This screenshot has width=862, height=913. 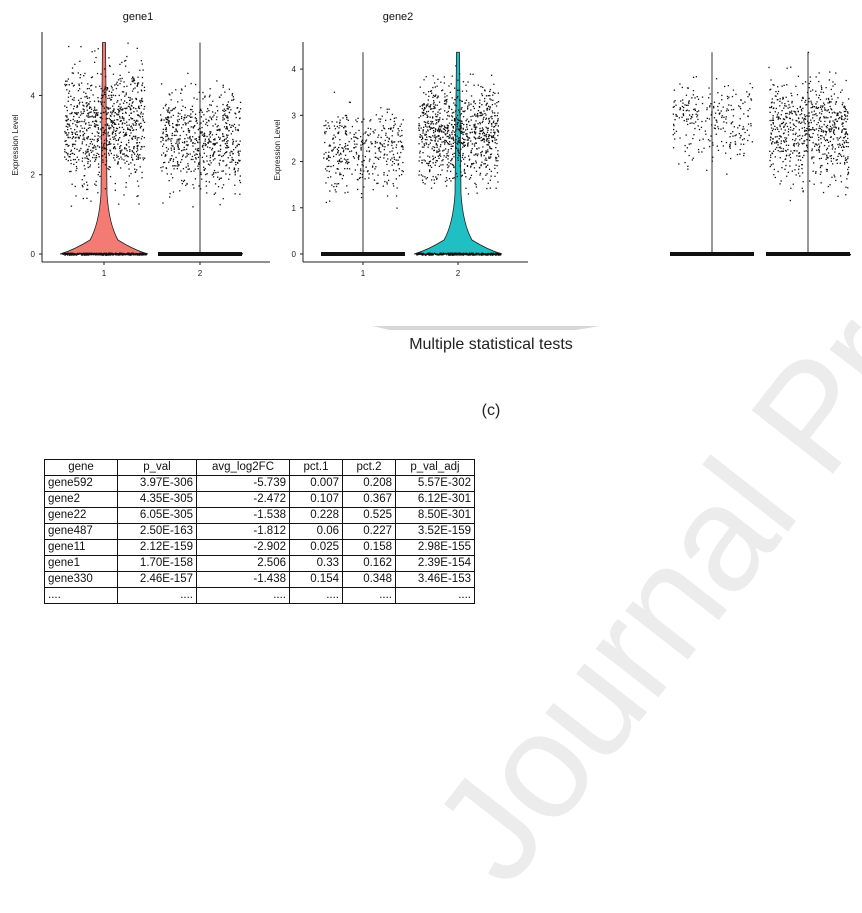 I want to click on table-cell: 6.05E-305, so click(x=157, y=515).